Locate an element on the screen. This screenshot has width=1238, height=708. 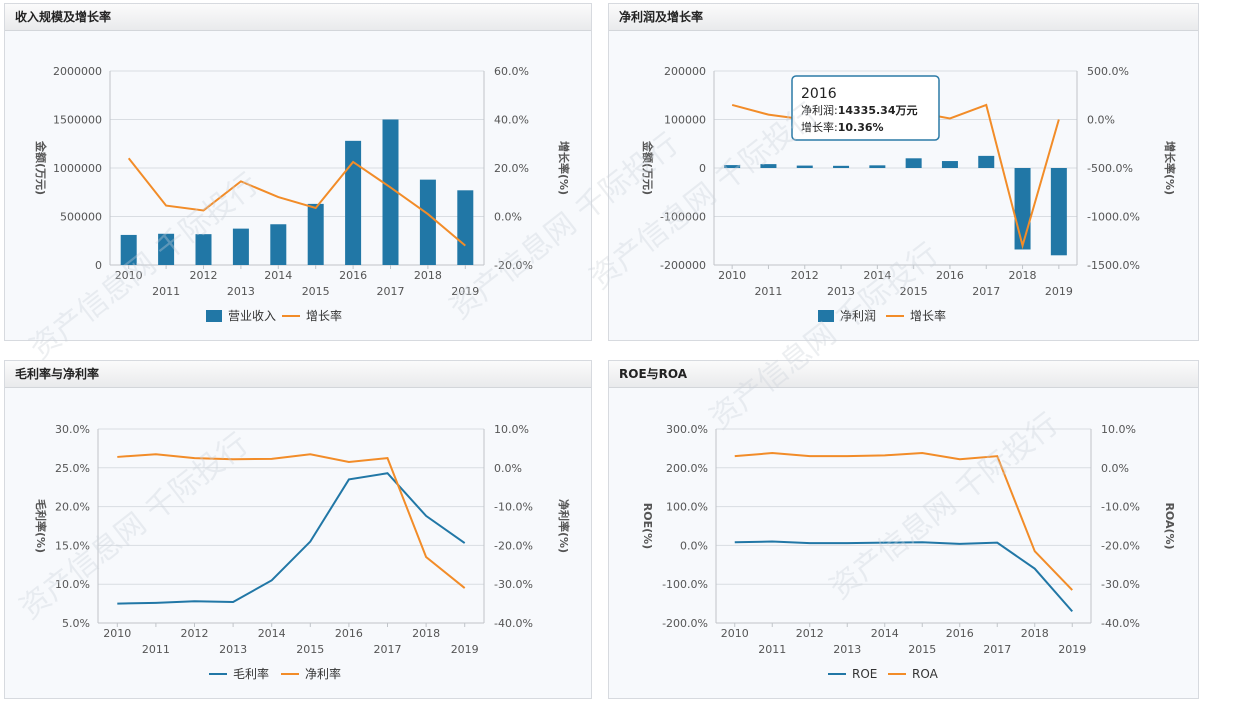
panel-title: 净利润及增长率 is located at coordinates (903, 17).